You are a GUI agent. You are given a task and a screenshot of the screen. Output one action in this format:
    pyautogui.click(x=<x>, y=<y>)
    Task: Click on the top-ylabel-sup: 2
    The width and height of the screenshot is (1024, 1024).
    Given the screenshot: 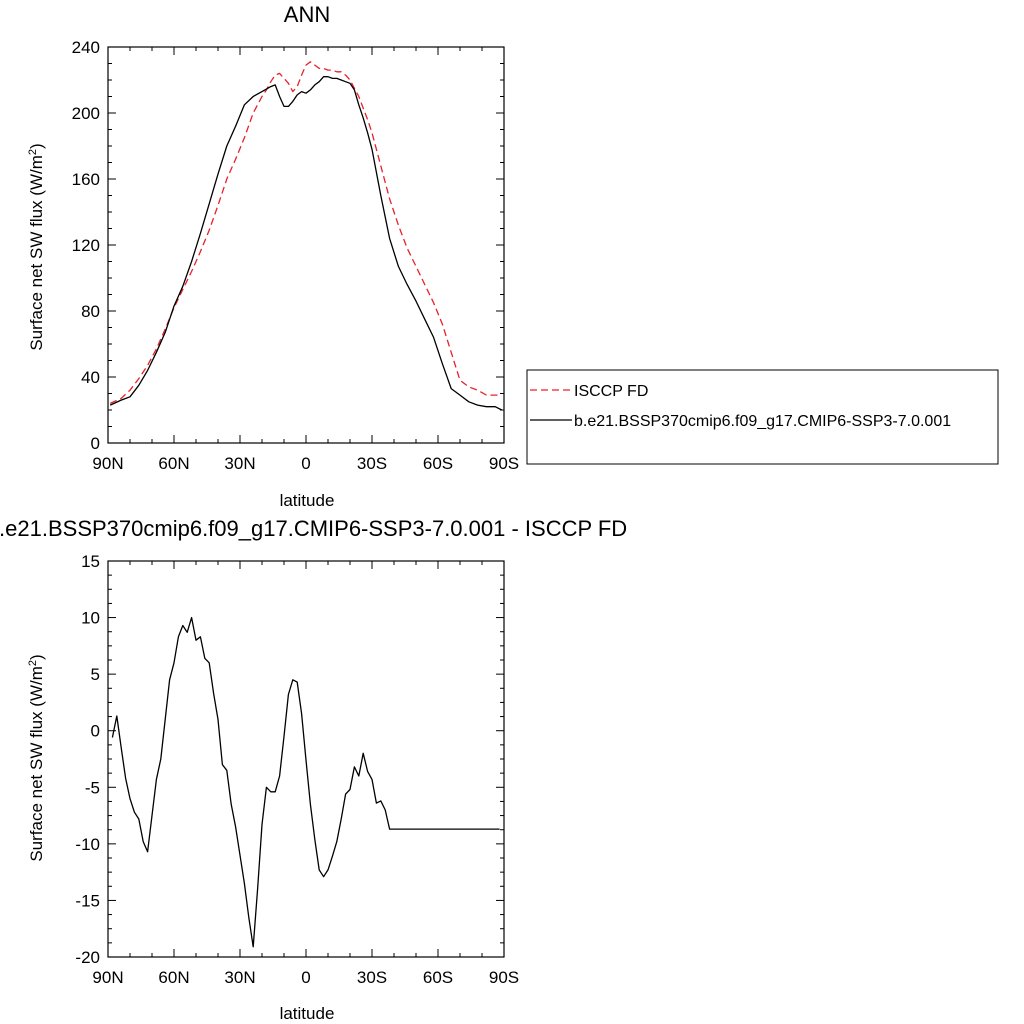 What is the action you would take?
    pyautogui.click(x=33, y=152)
    